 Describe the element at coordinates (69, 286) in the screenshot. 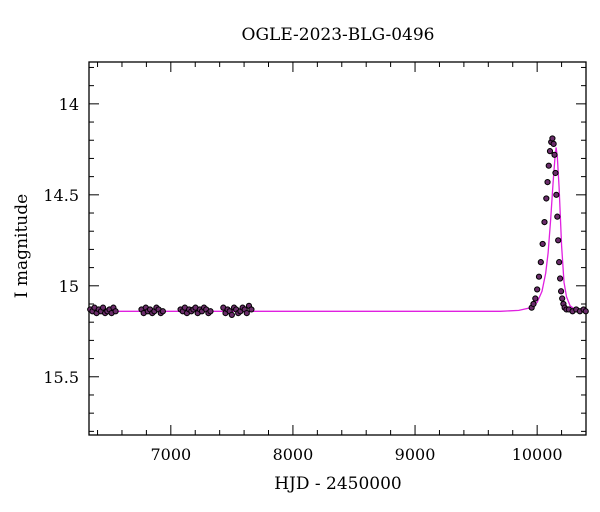

I see `y-tick-label: 15` at that location.